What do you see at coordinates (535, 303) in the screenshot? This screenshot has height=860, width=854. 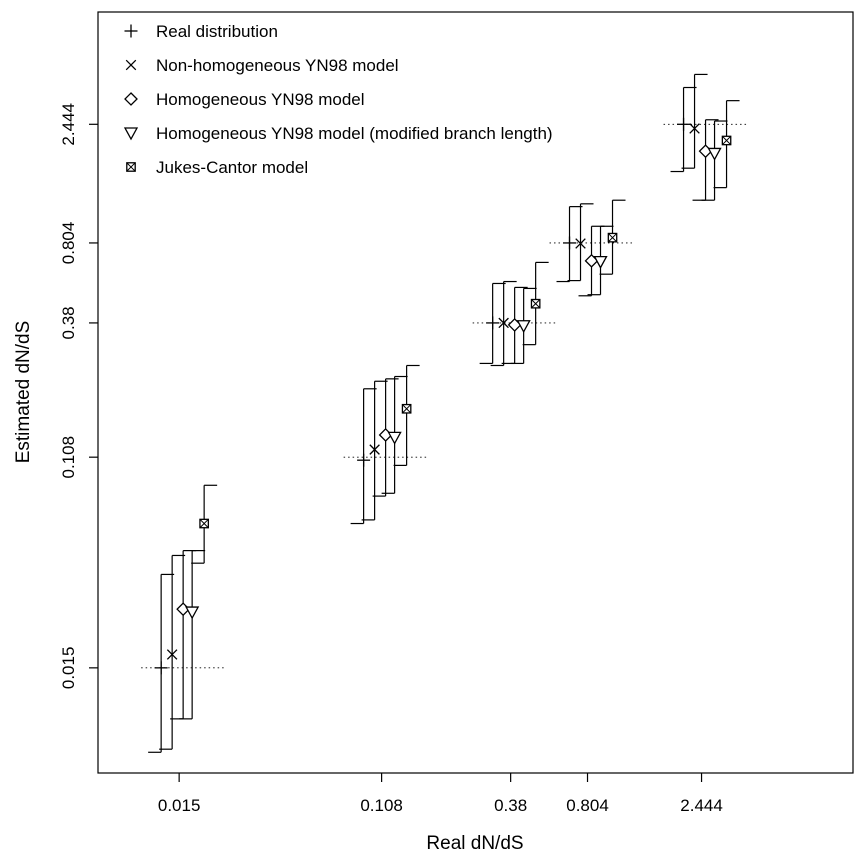 I see `point-s4-p2` at bounding box center [535, 303].